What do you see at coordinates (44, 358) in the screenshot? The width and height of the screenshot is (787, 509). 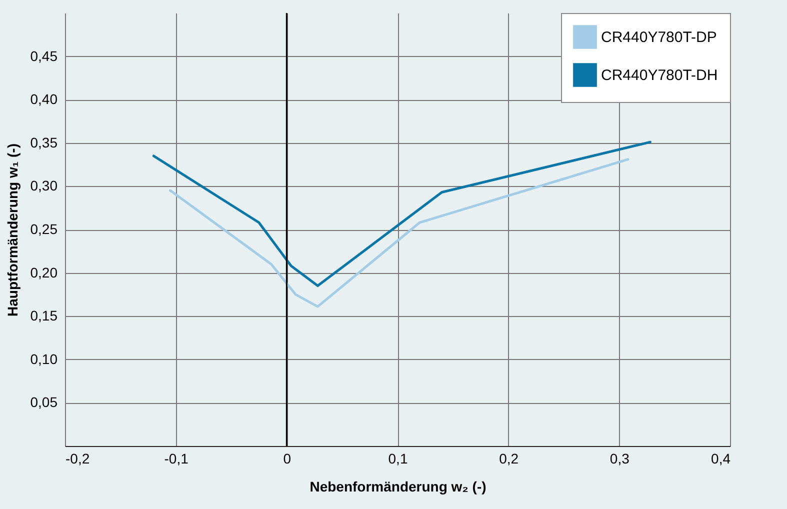 I see `y-tick-label: 0,10` at bounding box center [44, 358].